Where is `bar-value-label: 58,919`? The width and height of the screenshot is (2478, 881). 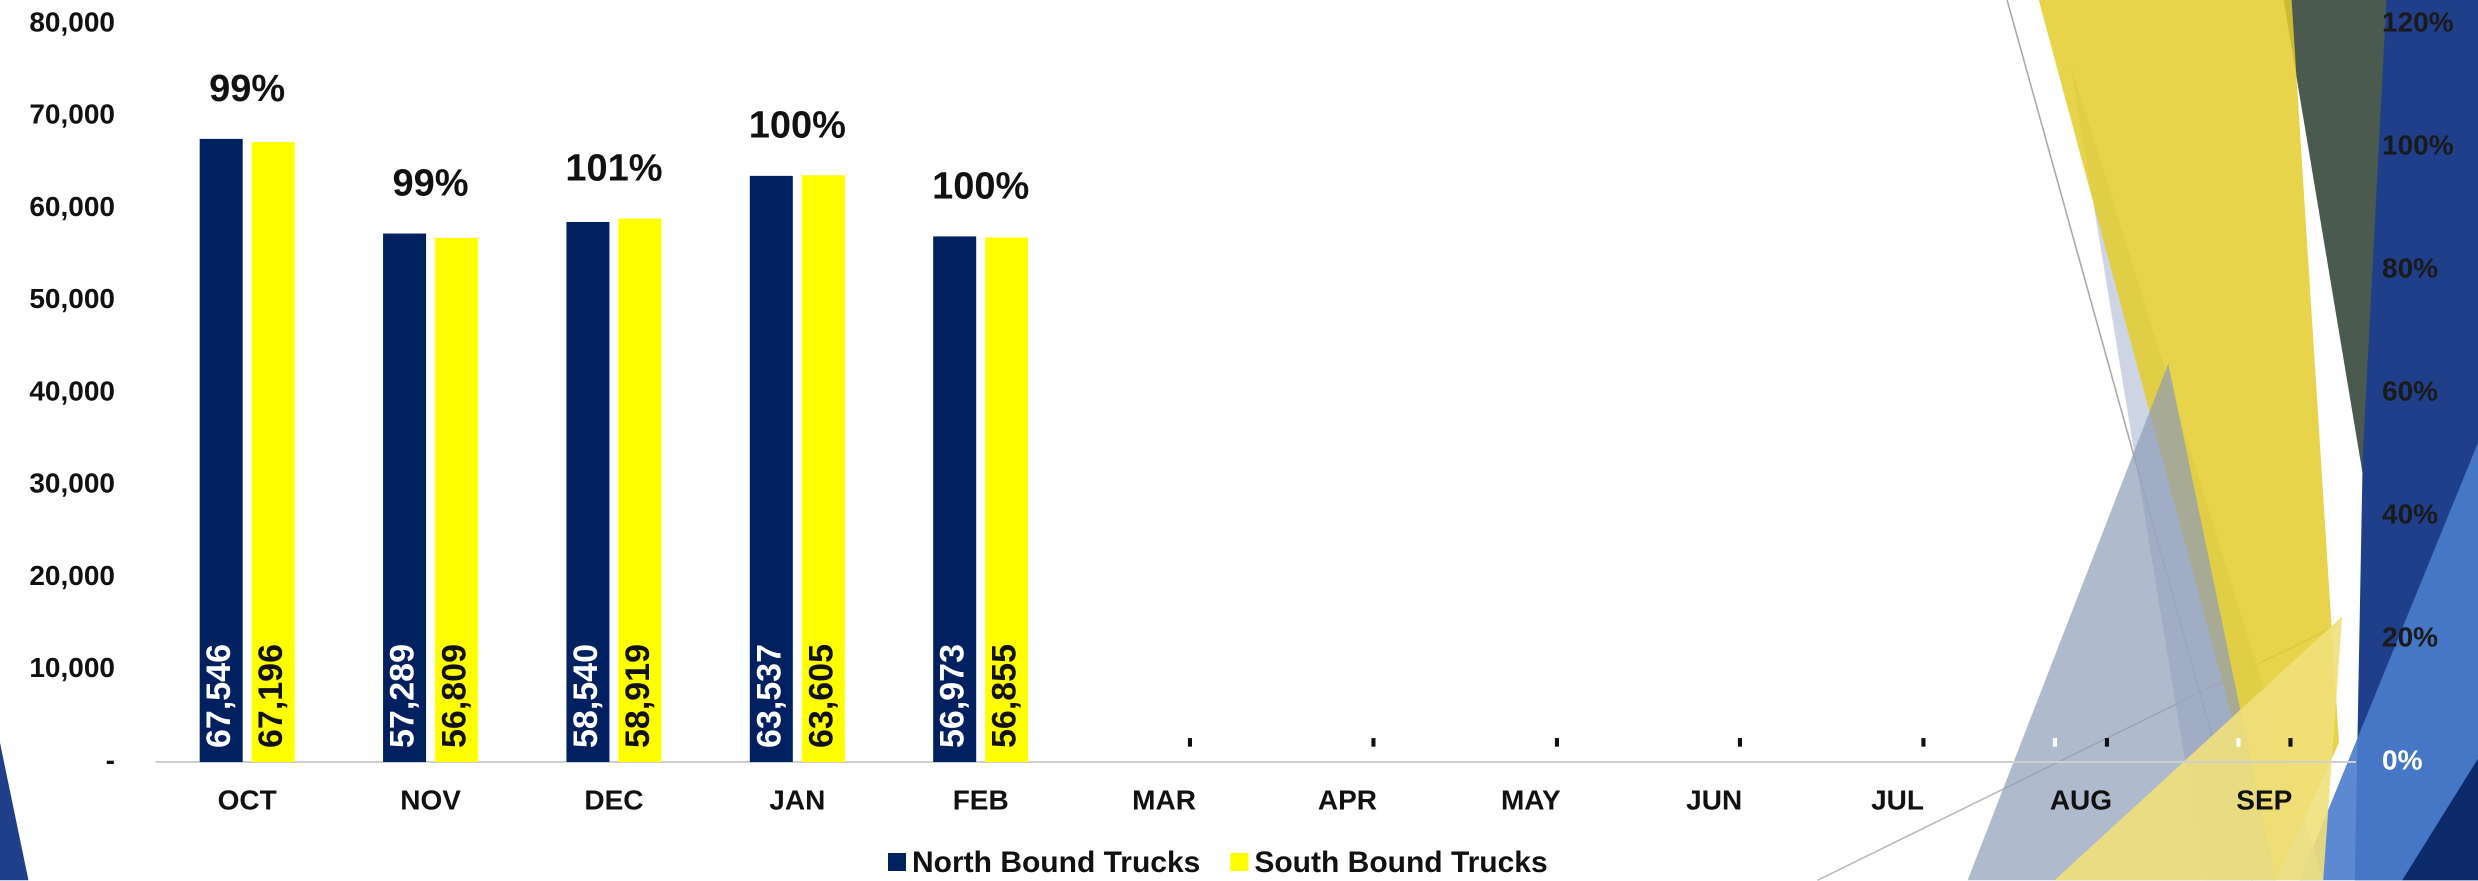 bar-value-label: 58,919 is located at coordinates (638, 696).